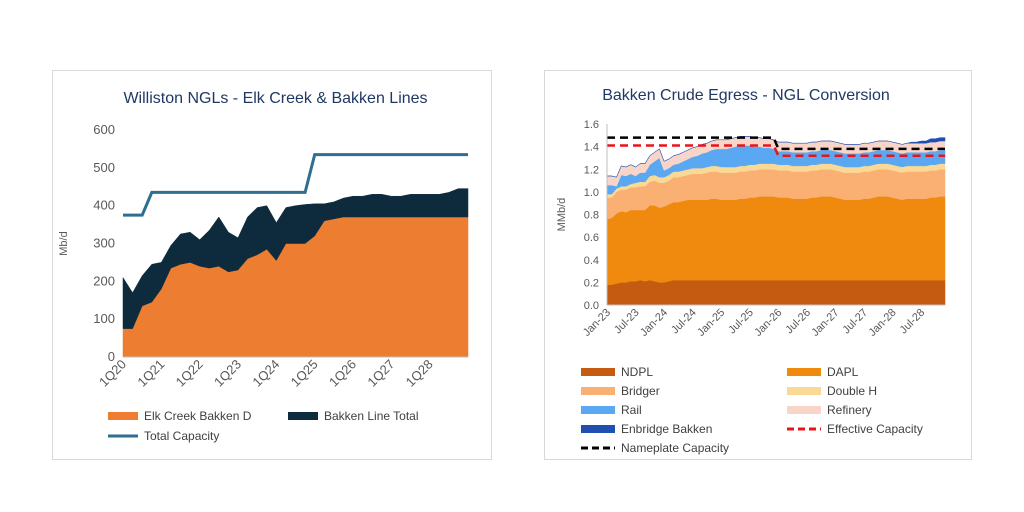  I want to click on y-tick-label: 100, so click(104, 318).